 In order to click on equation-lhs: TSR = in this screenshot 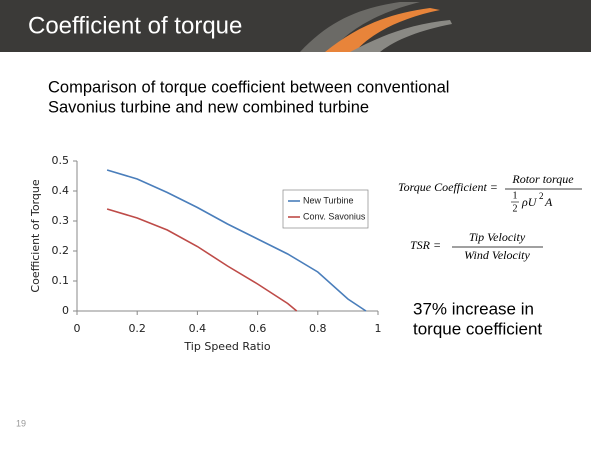, I will do `click(425, 245)`.